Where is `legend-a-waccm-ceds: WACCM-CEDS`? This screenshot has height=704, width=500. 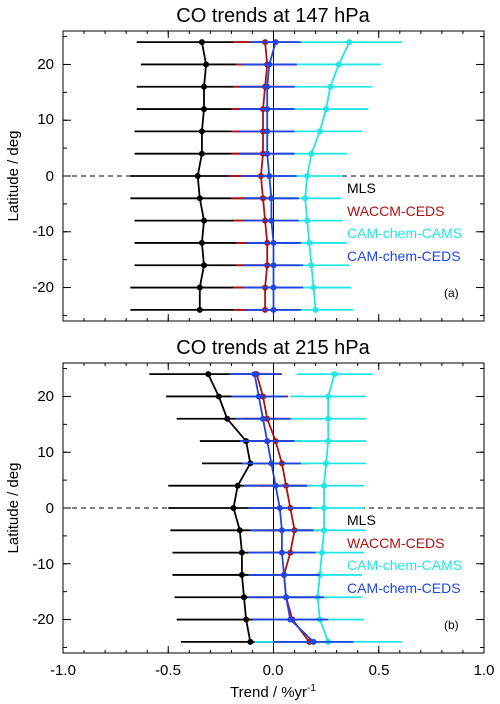 legend-a-waccm-ceds: WACCM-CEDS is located at coordinates (395, 211).